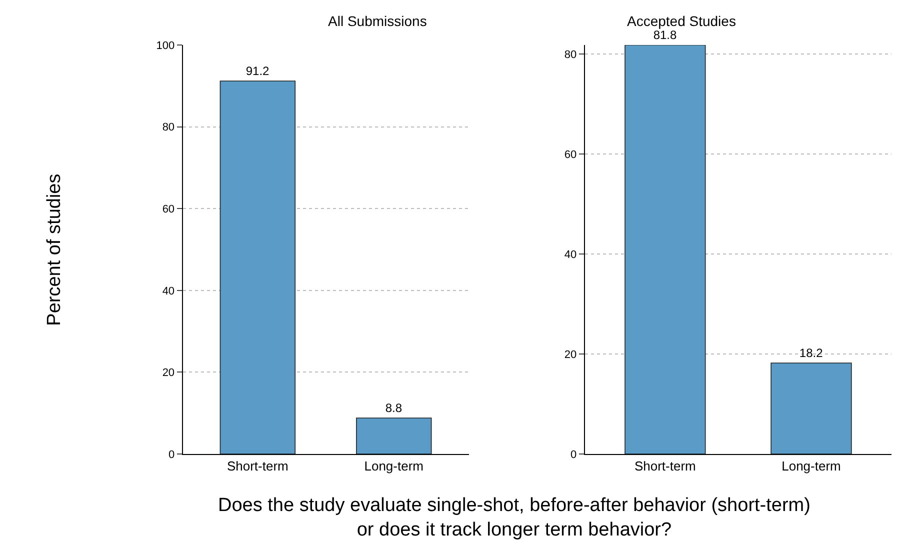 This screenshot has width=919, height=542. Describe the element at coordinates (514, 518) in the screenshot. I see `x-axis-title: Does the study evaluate single-shot, before-after behavior (short-term) or does it track longer term behavior?` at that location.